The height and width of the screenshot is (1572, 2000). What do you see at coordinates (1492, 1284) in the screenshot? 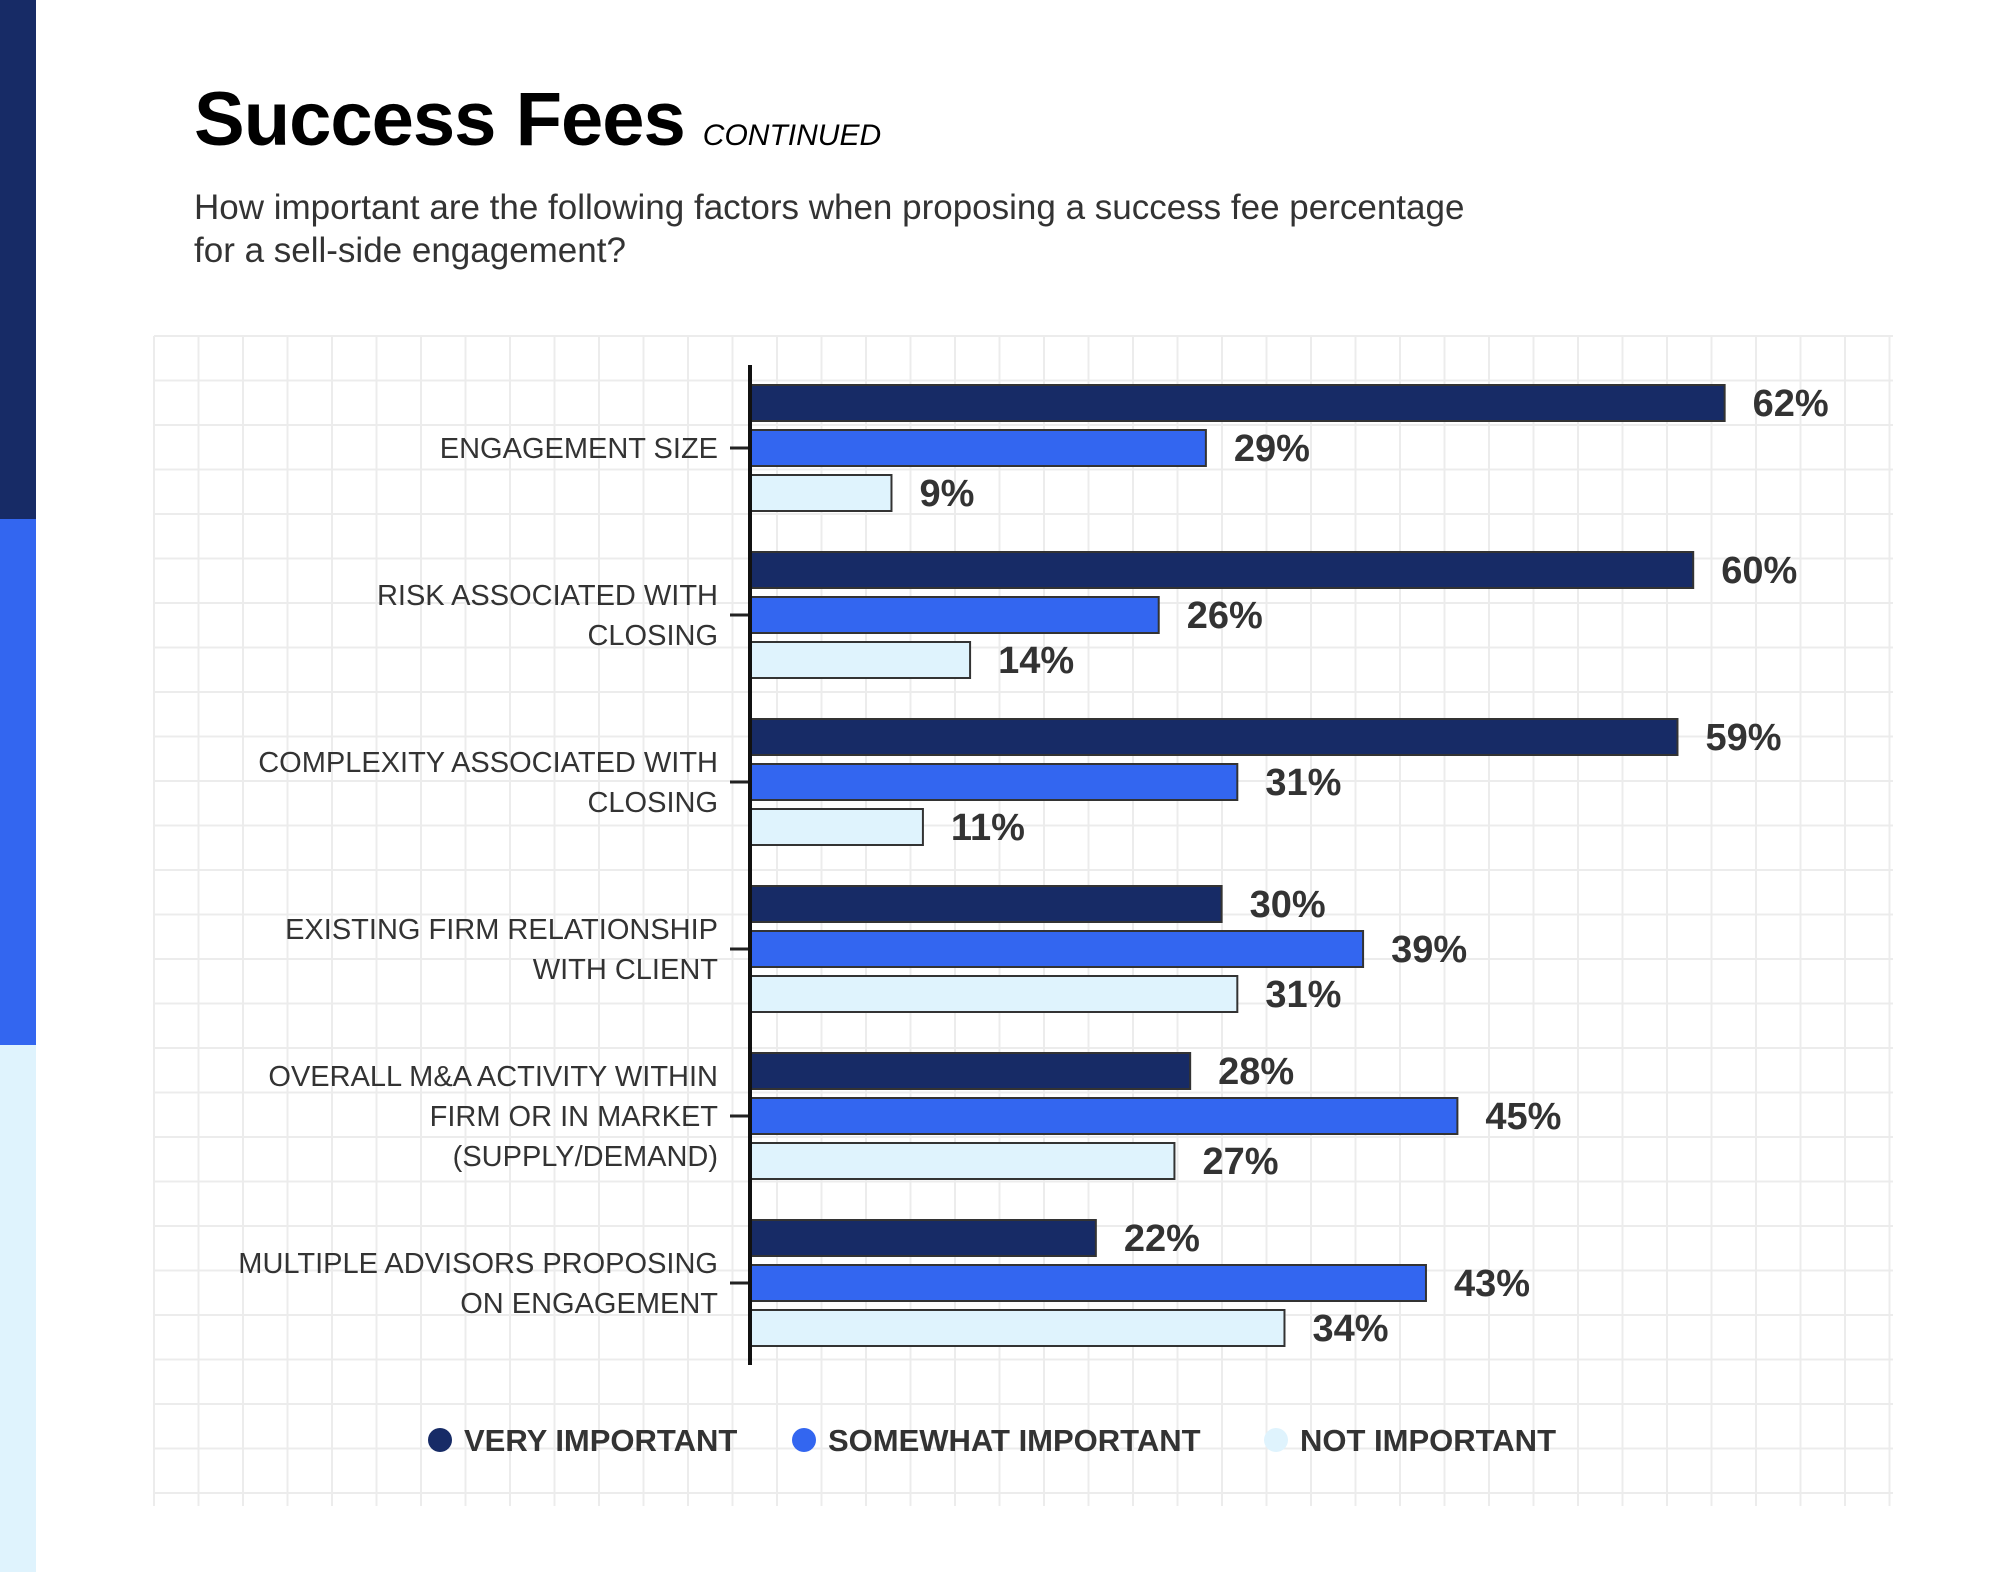
I see `data-label: 43%` at bounding box center [1492, 1284].